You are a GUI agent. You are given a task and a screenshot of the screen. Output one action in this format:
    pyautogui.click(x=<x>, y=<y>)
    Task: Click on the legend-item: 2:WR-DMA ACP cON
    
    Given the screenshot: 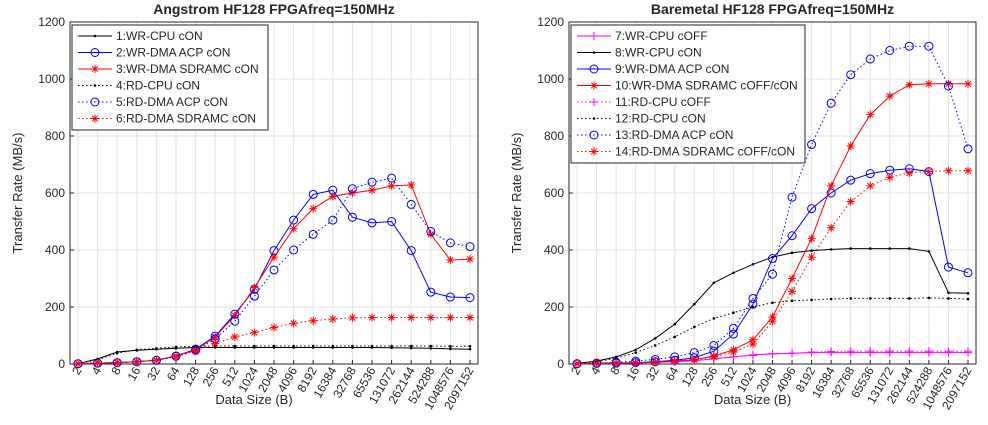 What is the action you would take?
    pyautogui.click(x=154, y=53)
    